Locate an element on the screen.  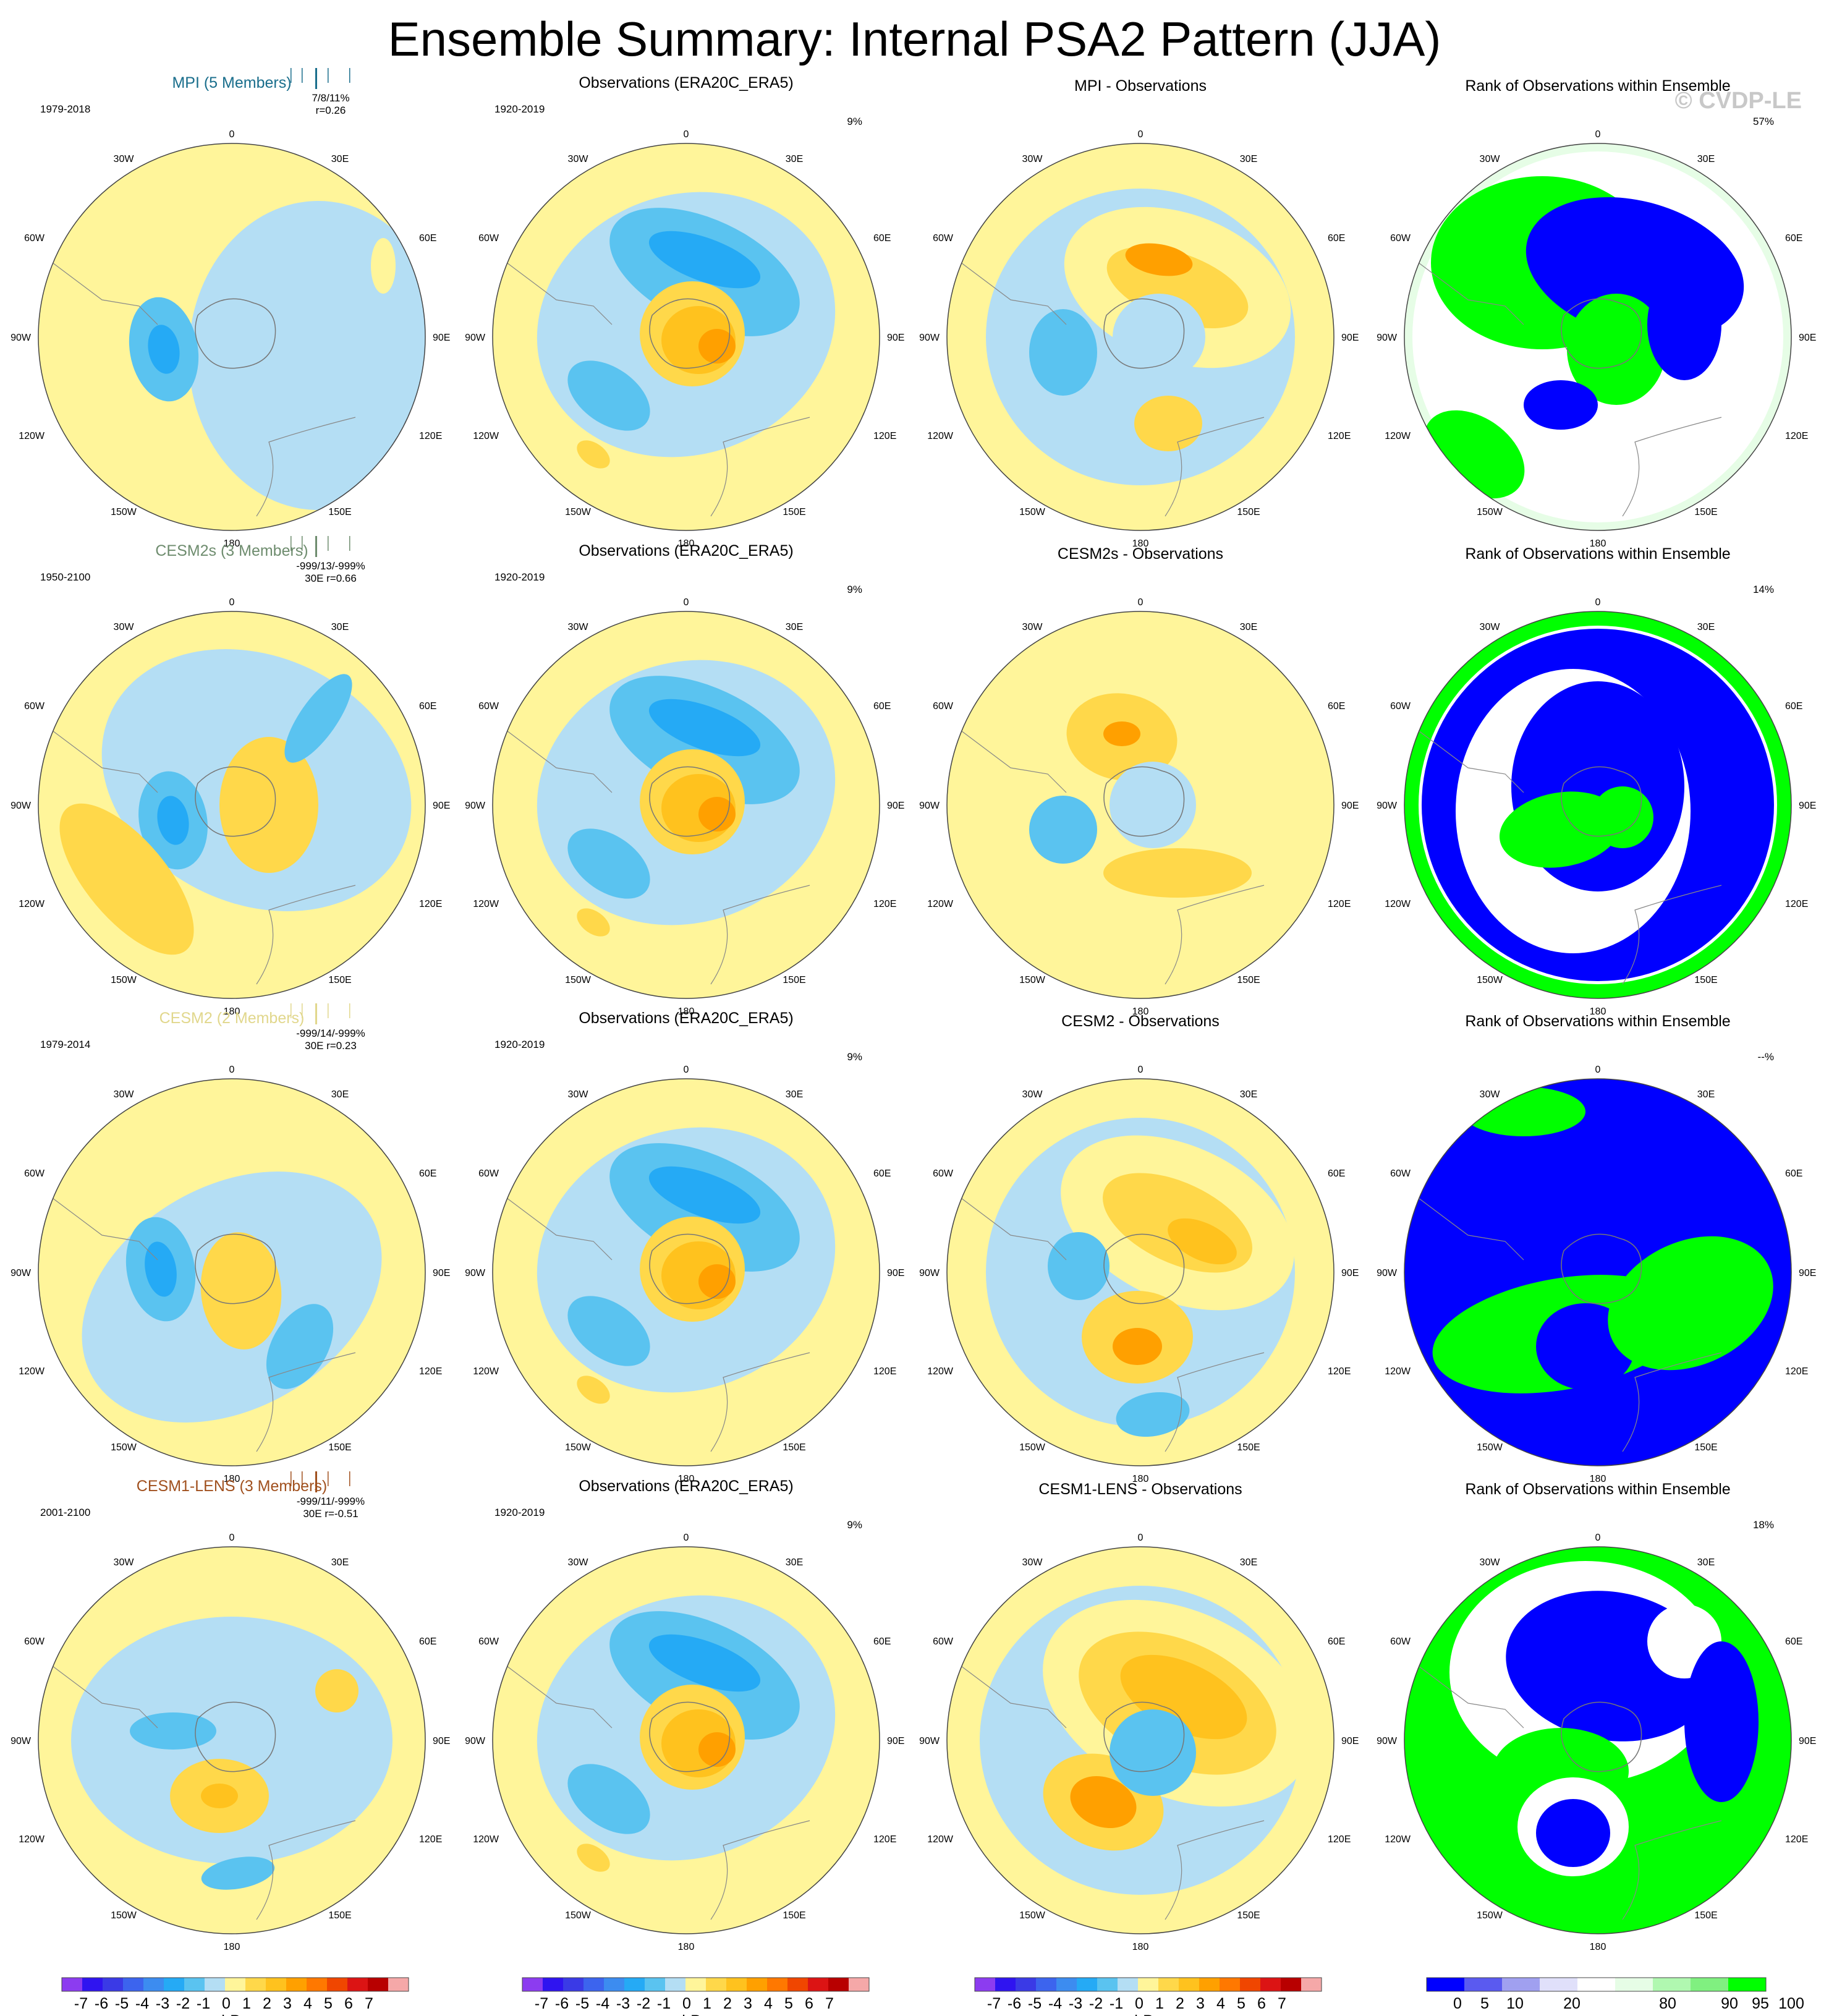
panel-title: CESM2s (3 Members) is located at coordinates (231, 550).